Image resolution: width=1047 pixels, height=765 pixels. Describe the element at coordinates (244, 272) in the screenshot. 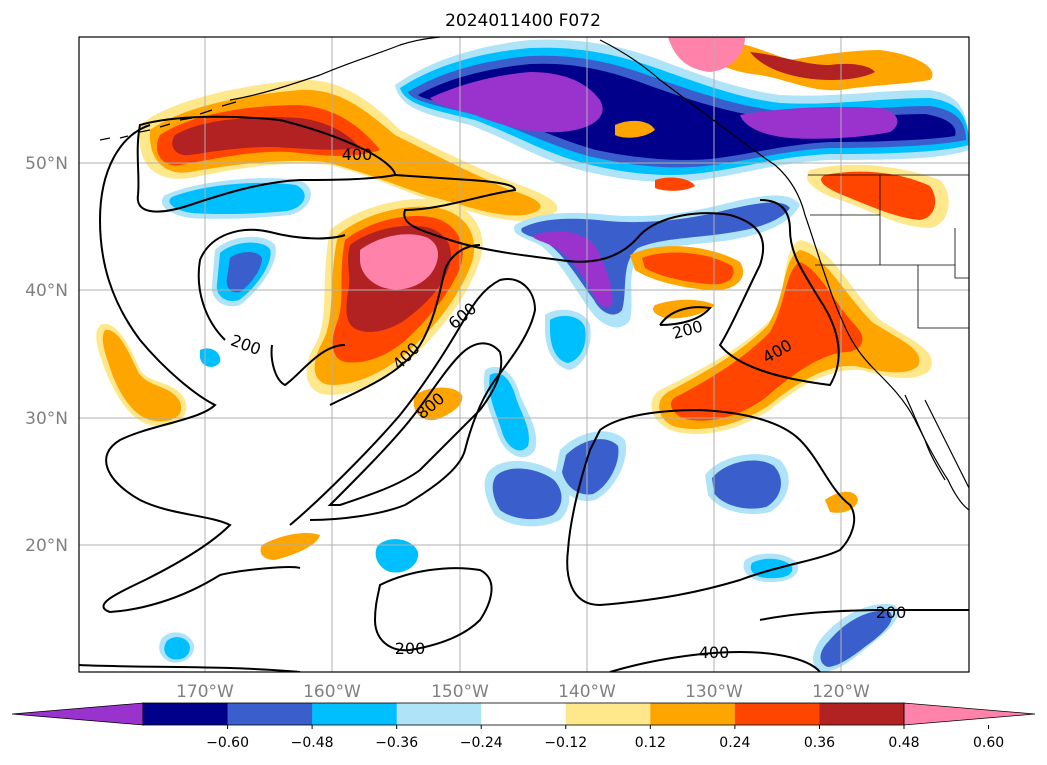

I see `cold-anomaly-west-2-royal` at that location.